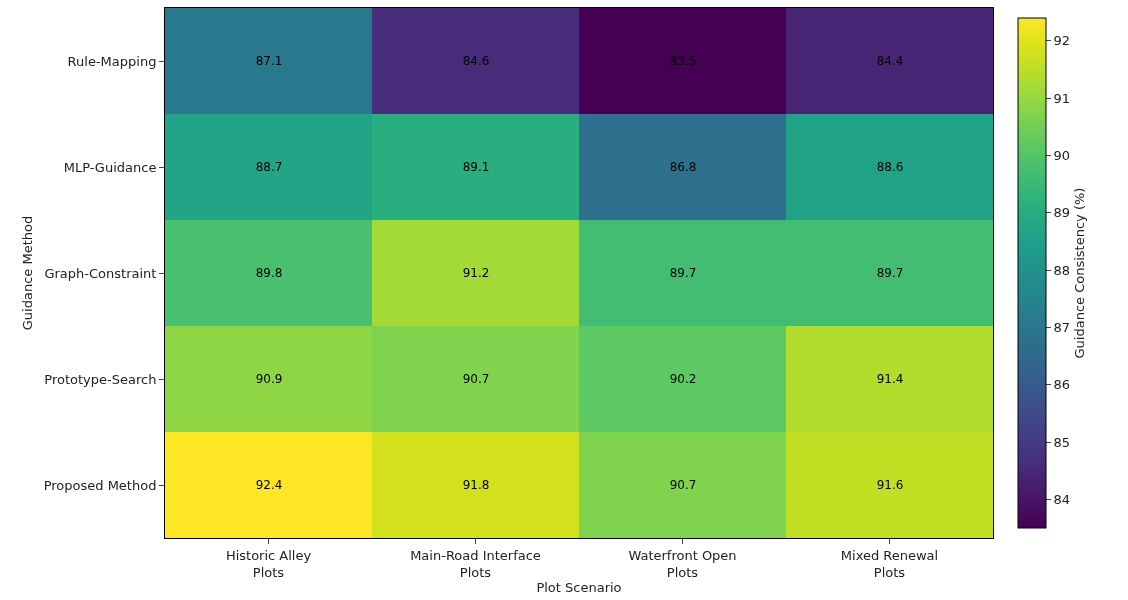 Image resolution: width=1128 pixels, height=600 pixels. I want to click on data-label: 84.4, so click(890, 61).